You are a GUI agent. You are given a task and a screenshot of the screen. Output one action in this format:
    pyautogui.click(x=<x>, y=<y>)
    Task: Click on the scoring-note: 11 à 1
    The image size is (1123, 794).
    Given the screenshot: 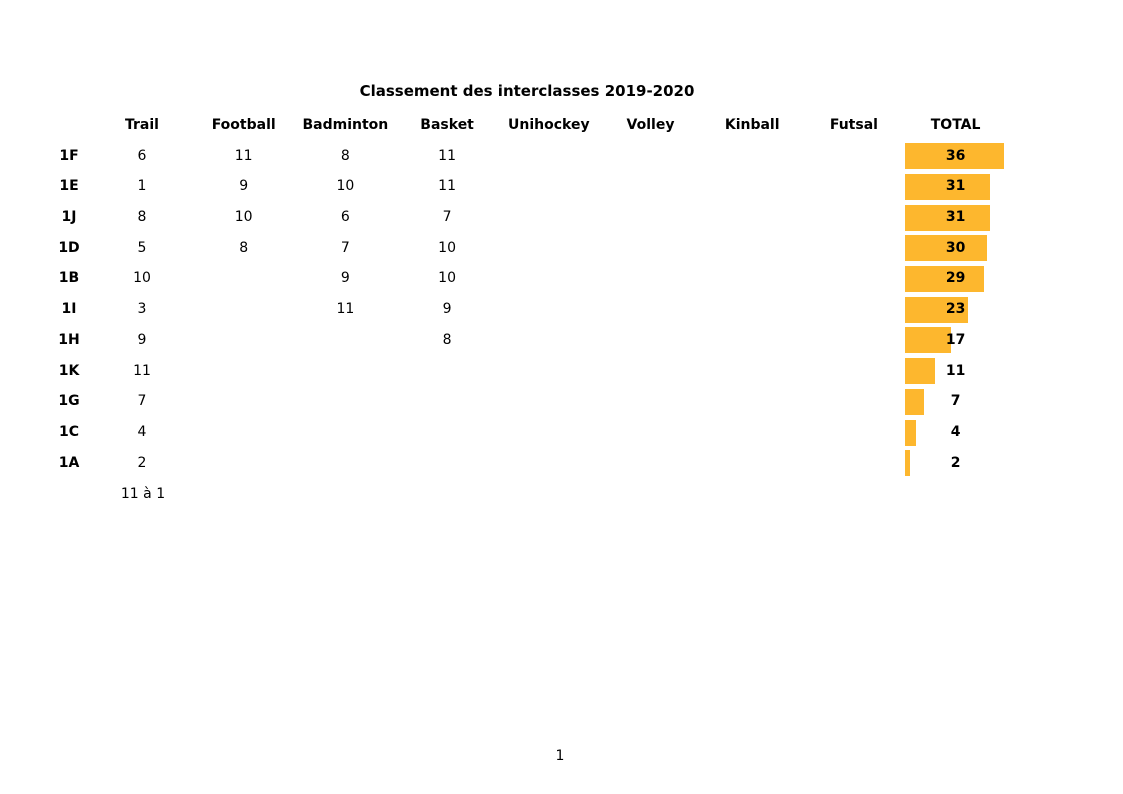 What is the action you would take?
    pyautogui.click(x=143, y=493)
    